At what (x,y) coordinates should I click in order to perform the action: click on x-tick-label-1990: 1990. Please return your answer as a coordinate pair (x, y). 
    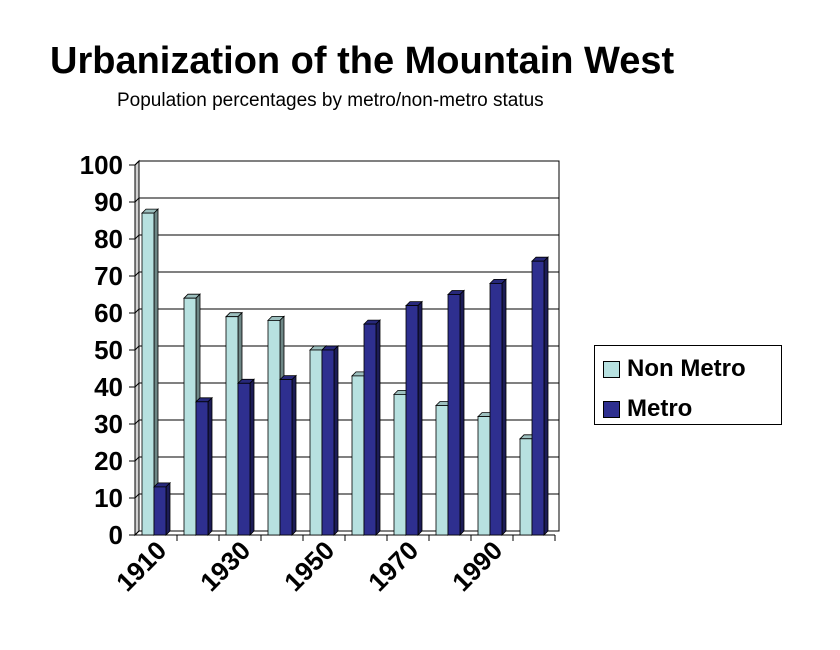
    Looking at the image, I should click on (477, 566).